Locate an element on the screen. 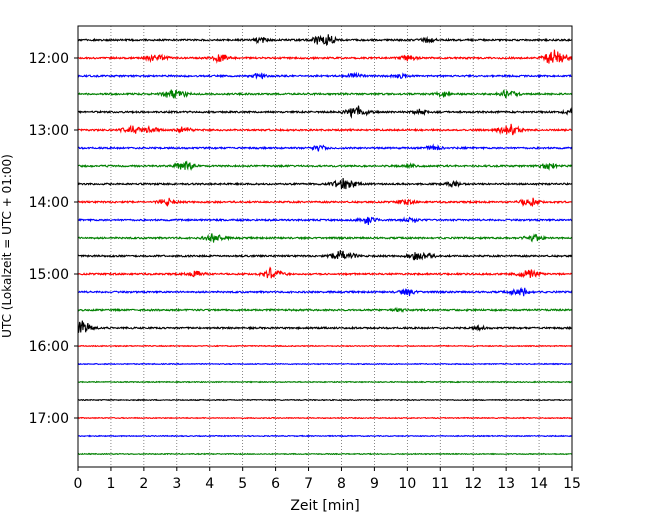 This screenshot has height=520, width=650. y-tick-label: 16:00 is located at coordinates (49, 347).